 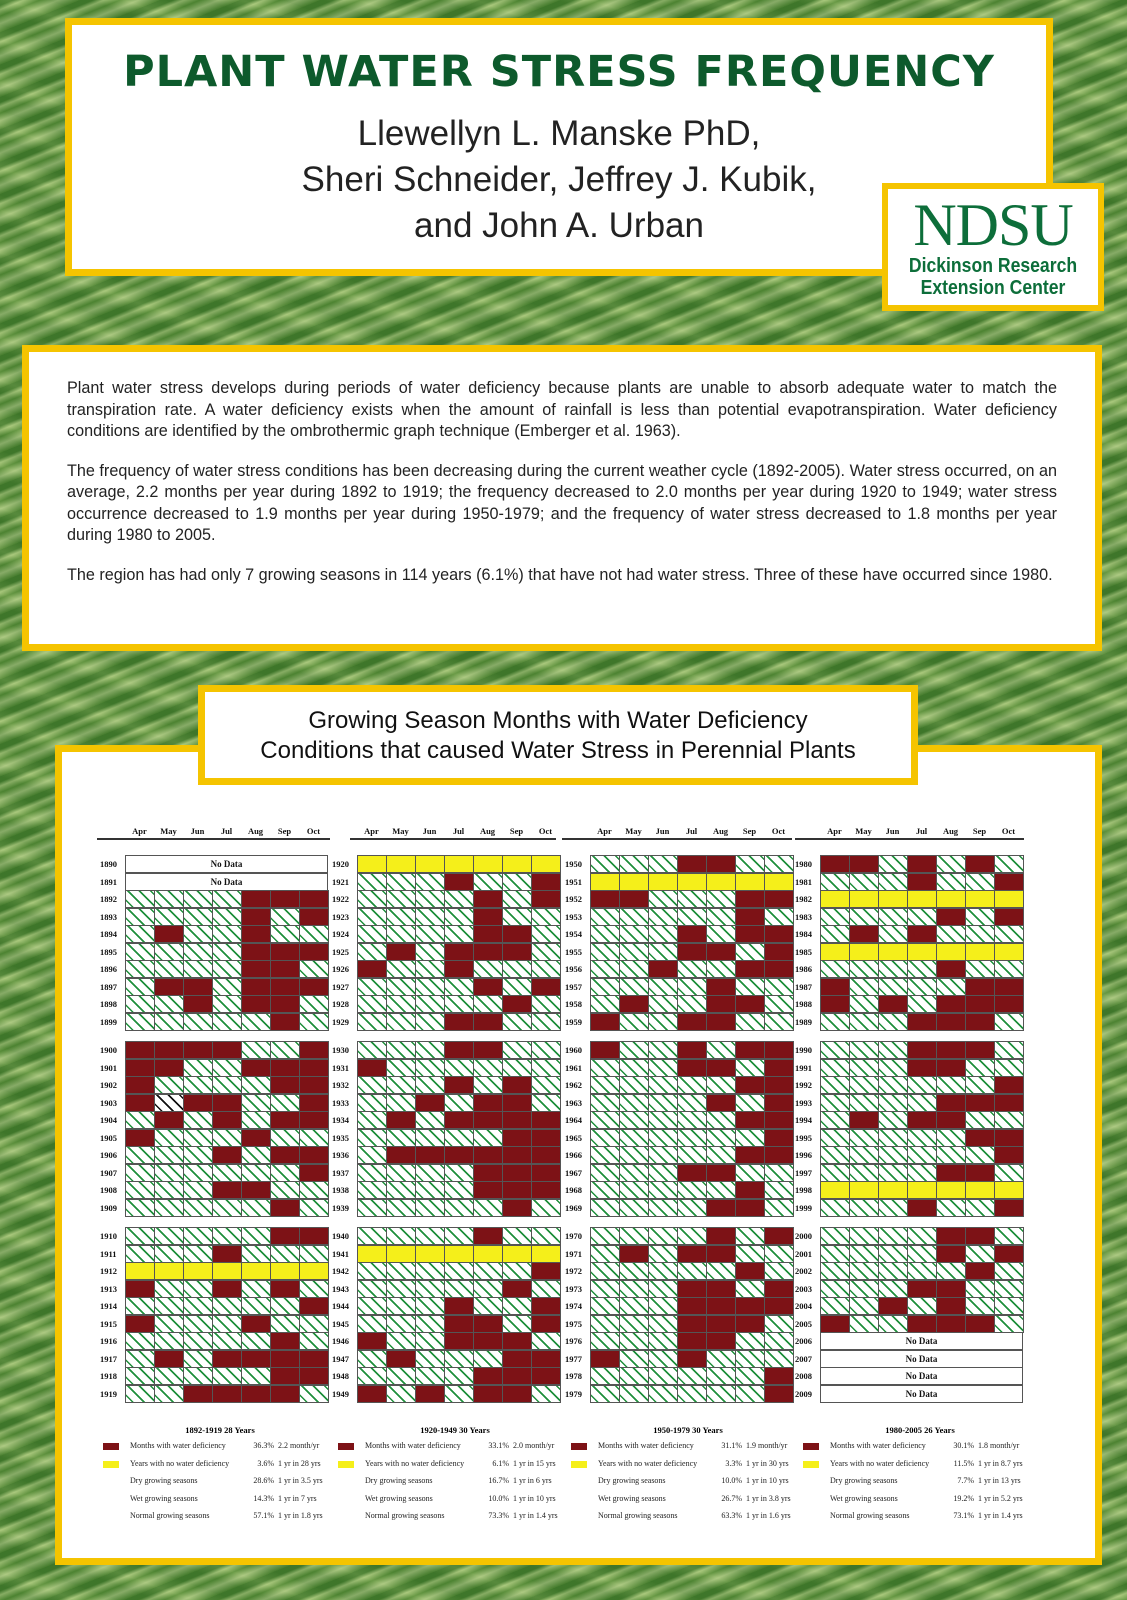 I want to click on legend-percent: 73.1%, so click(x=963, y=1515).